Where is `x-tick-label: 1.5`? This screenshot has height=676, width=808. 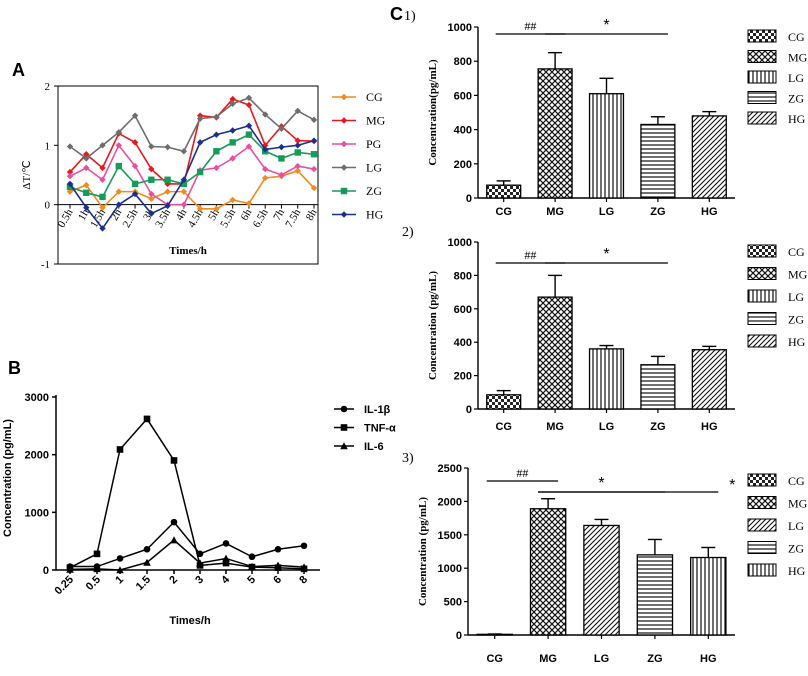
x-tick-label: 1.5 is located at coordinates (143, 583).